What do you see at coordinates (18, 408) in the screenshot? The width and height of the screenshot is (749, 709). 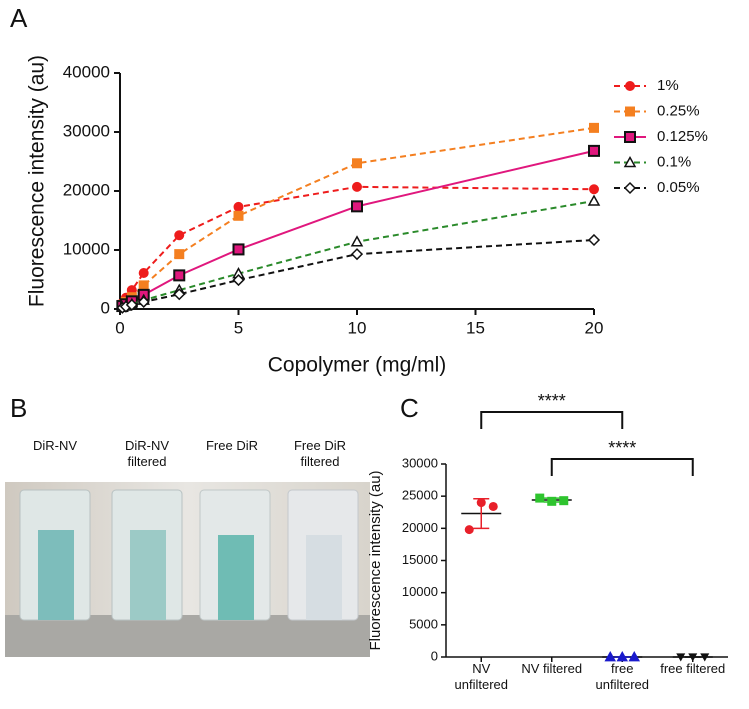 I see `panel-letter: B` at bounding box center [18, 408].